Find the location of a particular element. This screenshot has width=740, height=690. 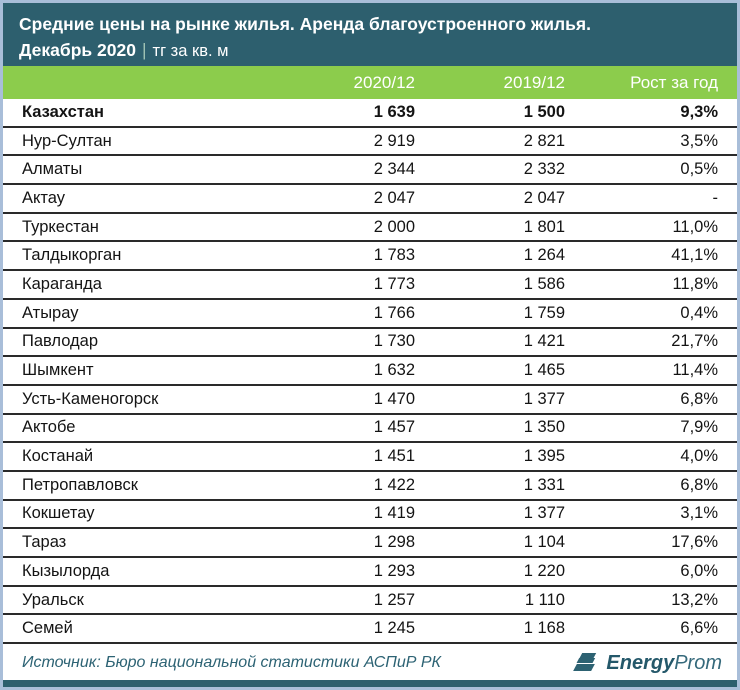

region-name: Алматы is located at coordinates (52, 169).